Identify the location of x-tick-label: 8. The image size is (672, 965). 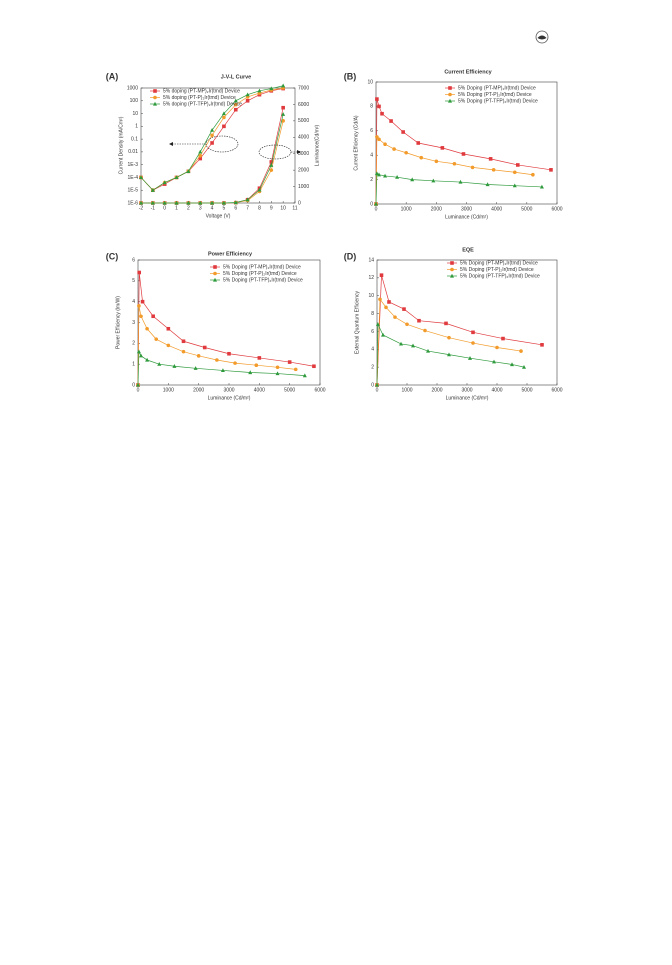
(259, 208).